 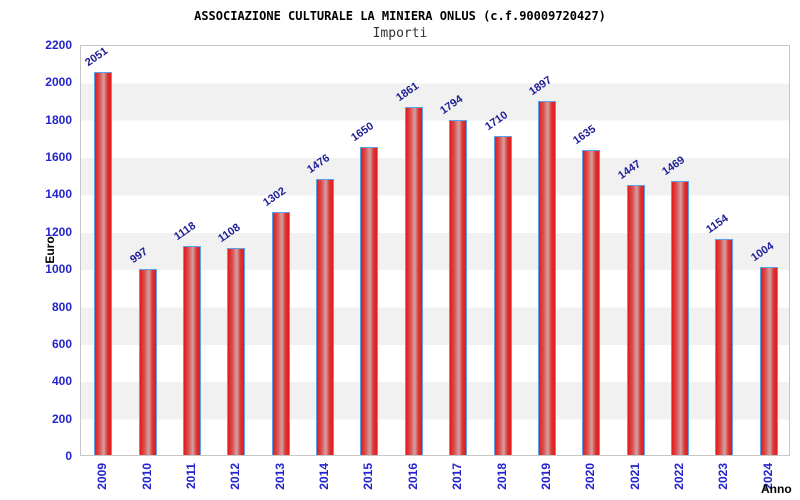 I want to click on bar-value-label: 997, so click(x=138, y=255).